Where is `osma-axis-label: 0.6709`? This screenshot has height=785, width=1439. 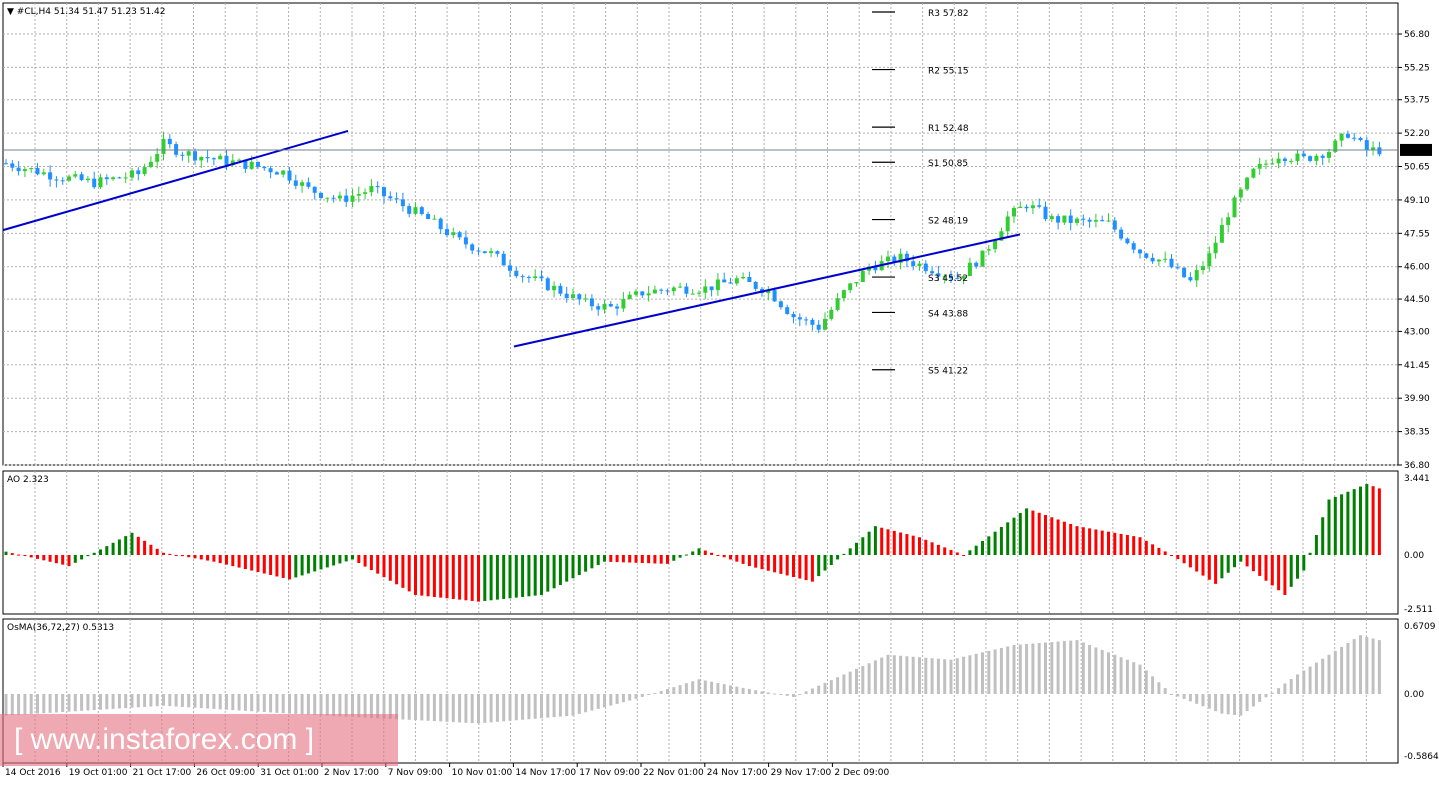 osma-axis-label: 0.6709 is located at coordinates (1420, 627).